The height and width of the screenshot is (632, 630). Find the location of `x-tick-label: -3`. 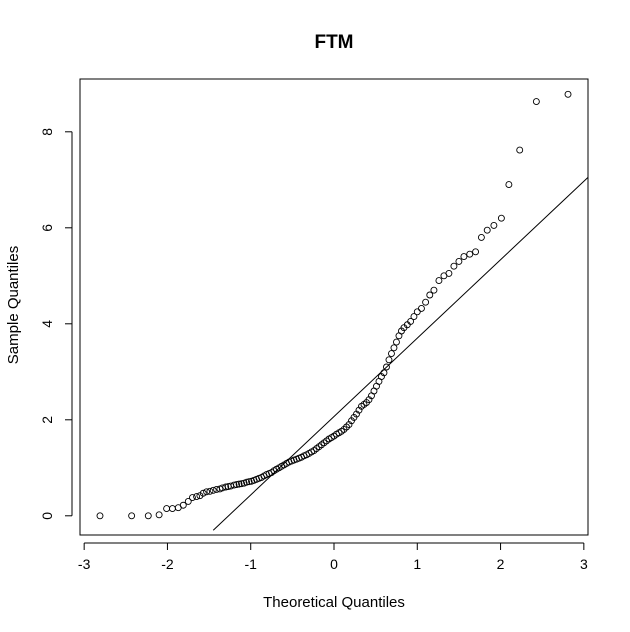

x-tick-label: -3 is located at coordinates (84, 564).